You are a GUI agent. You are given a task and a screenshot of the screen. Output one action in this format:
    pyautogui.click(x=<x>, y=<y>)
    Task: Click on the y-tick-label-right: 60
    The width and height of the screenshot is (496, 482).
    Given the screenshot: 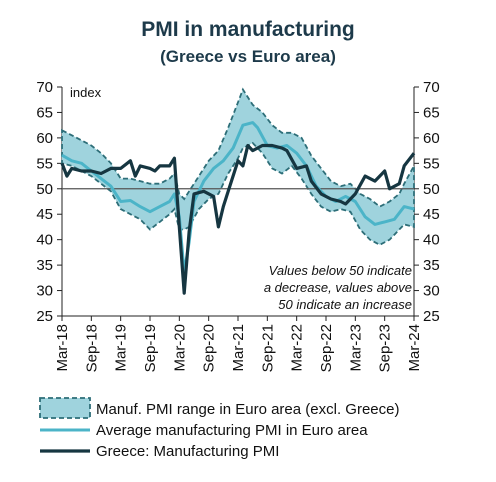 What is the action you would take?
    pyautogui.click(x=431, y=138)
    